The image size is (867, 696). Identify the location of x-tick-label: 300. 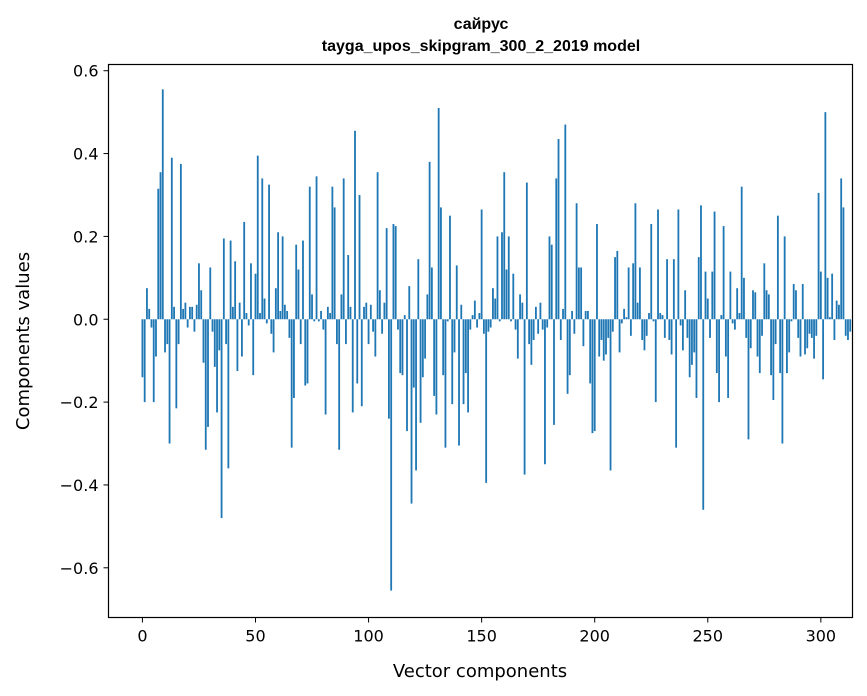
(821, 636).